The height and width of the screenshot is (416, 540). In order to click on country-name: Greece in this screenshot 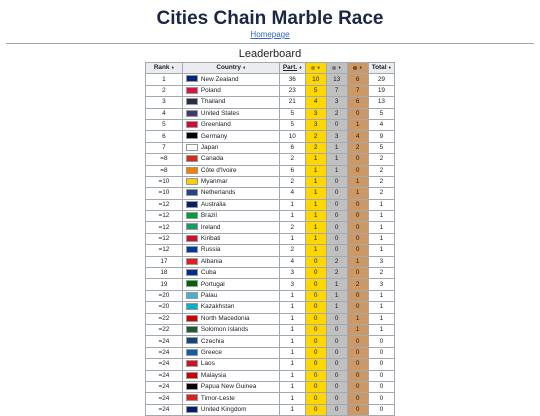, I will do `click(211, 352)`.